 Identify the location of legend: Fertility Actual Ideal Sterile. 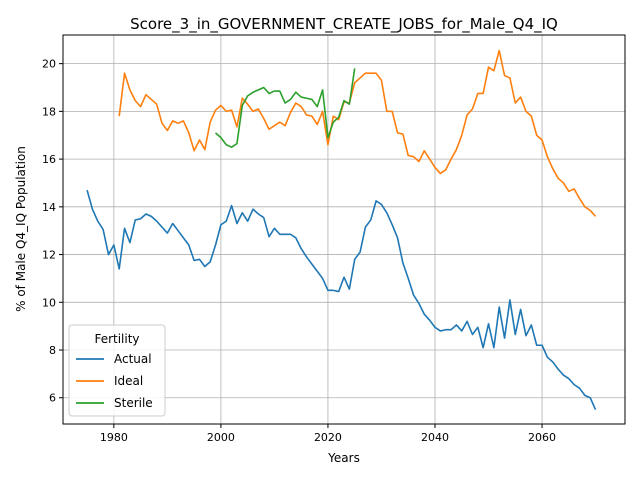
(117, 370).